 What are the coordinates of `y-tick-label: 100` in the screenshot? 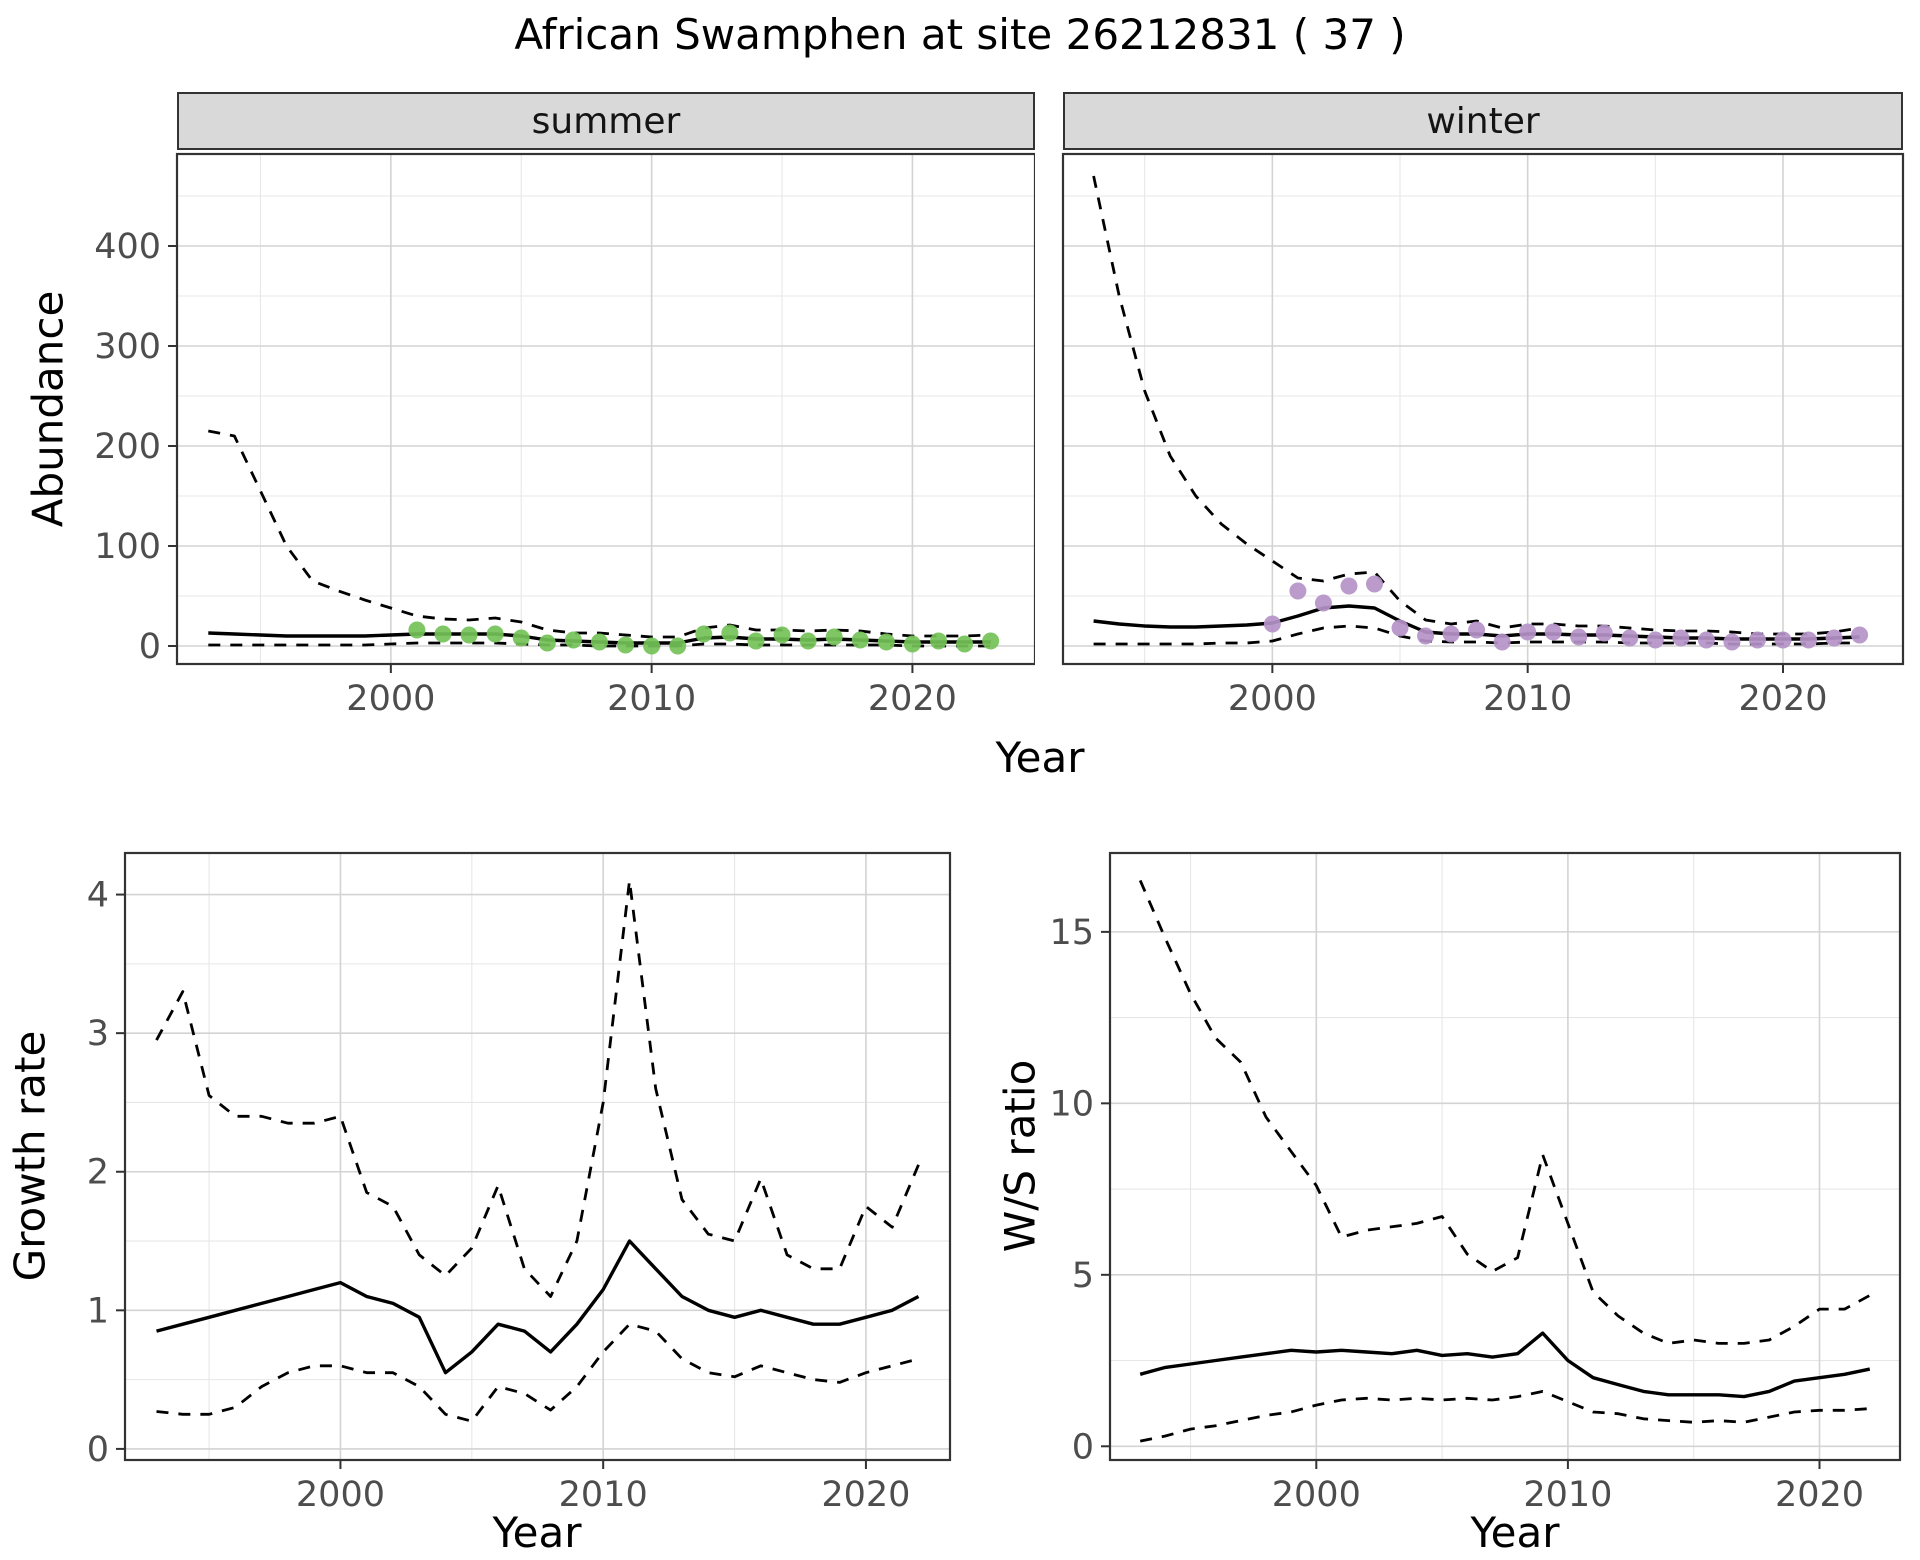 It's located at (128, 547).